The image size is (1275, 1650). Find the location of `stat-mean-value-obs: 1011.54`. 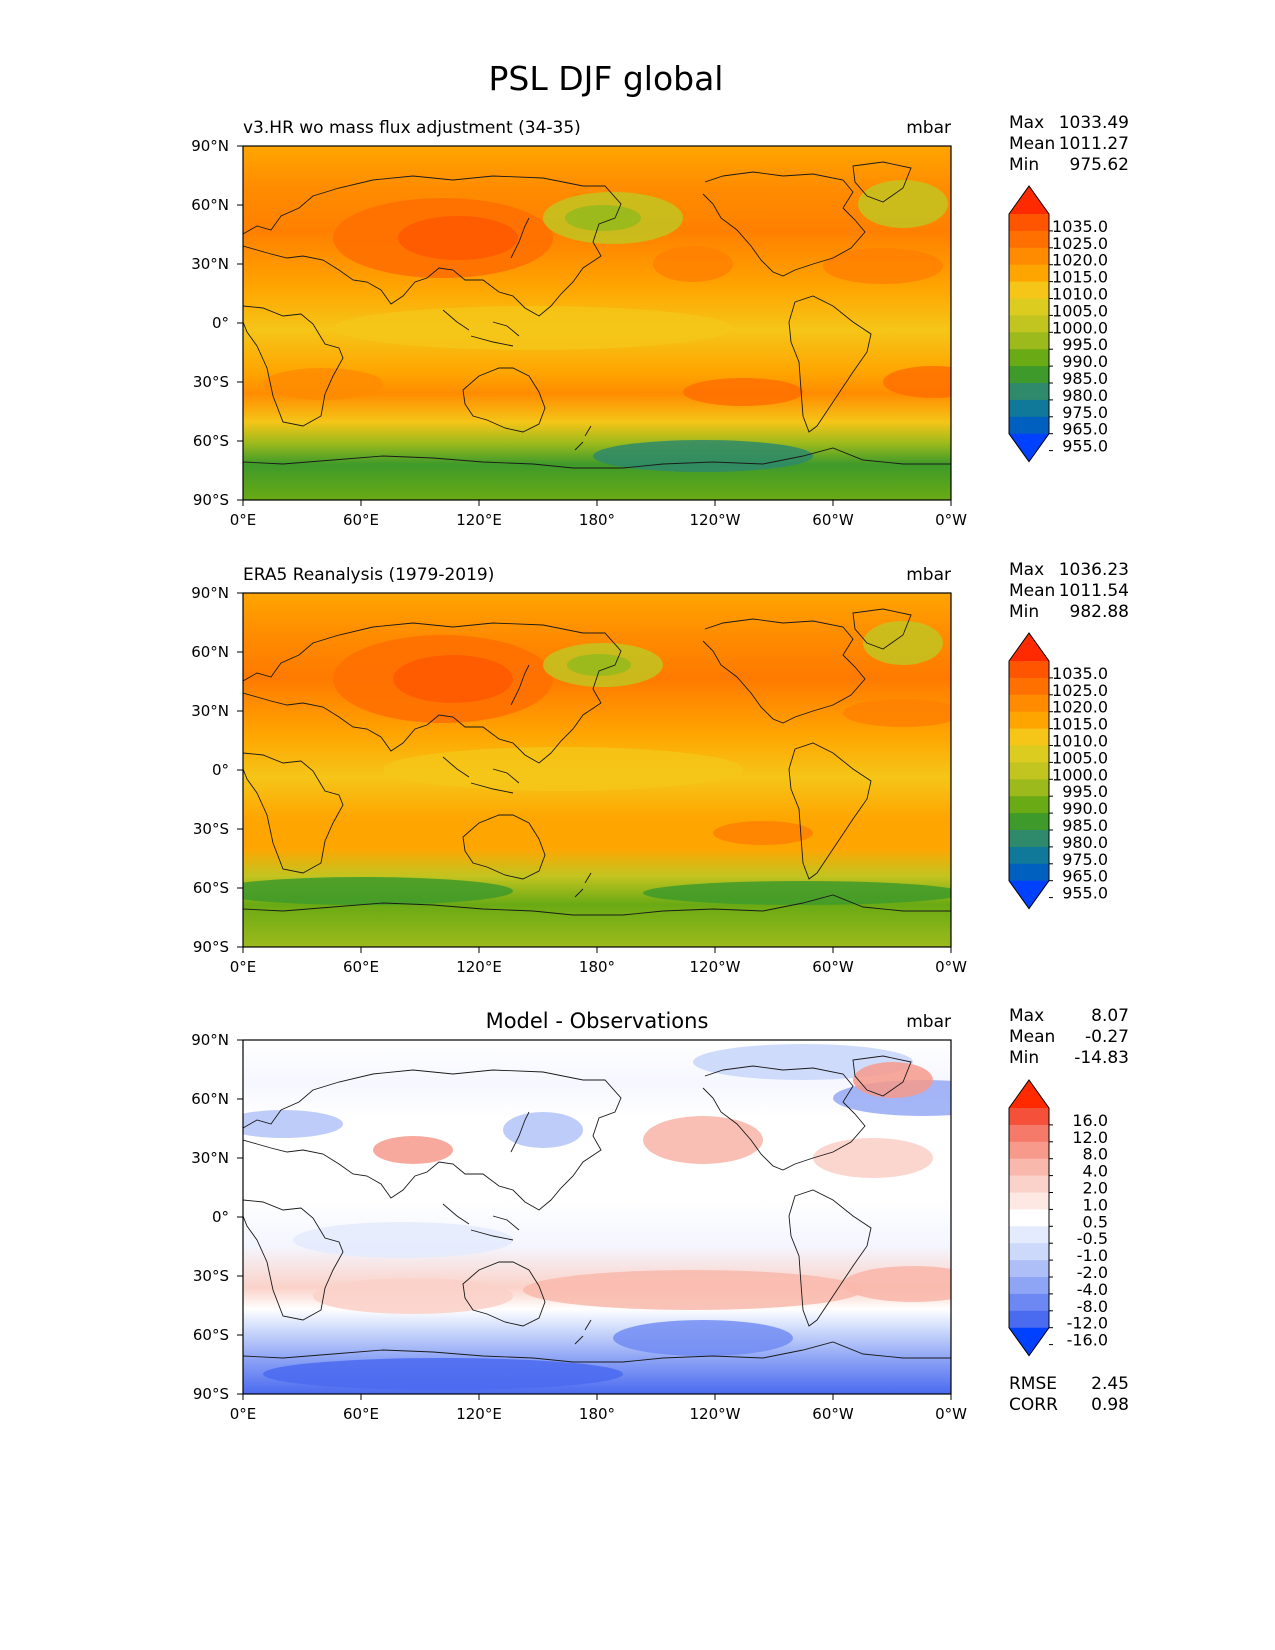

stat-mean-value-obs: 1011.54 is located at coordinates (1094, 591).